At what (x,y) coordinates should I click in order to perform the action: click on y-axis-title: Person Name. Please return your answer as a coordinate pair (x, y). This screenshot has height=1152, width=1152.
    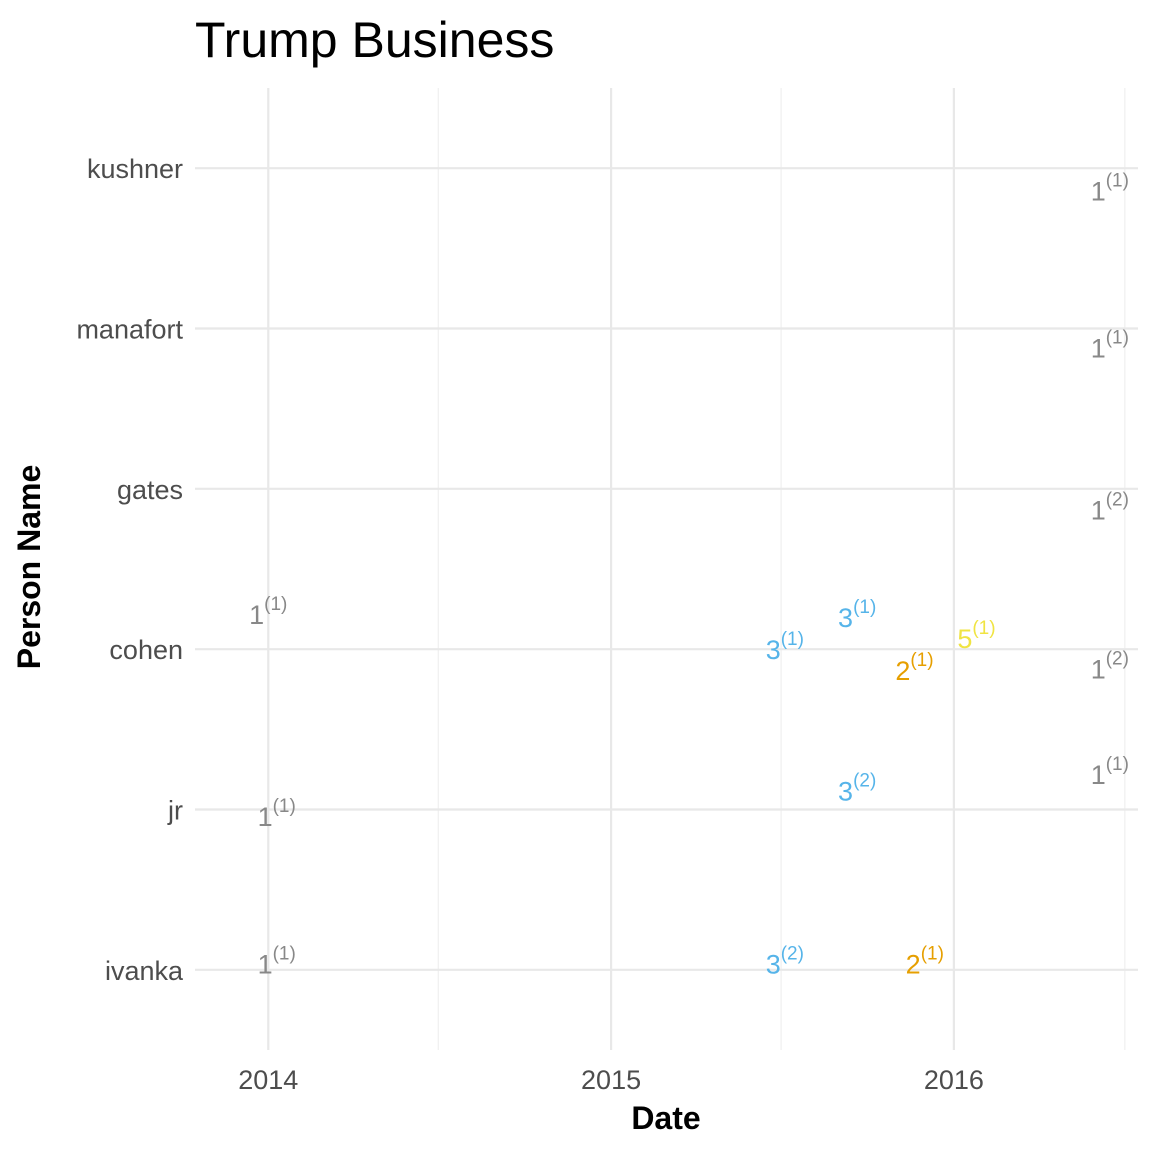
    Looking at the image, I should click on (29, 567).